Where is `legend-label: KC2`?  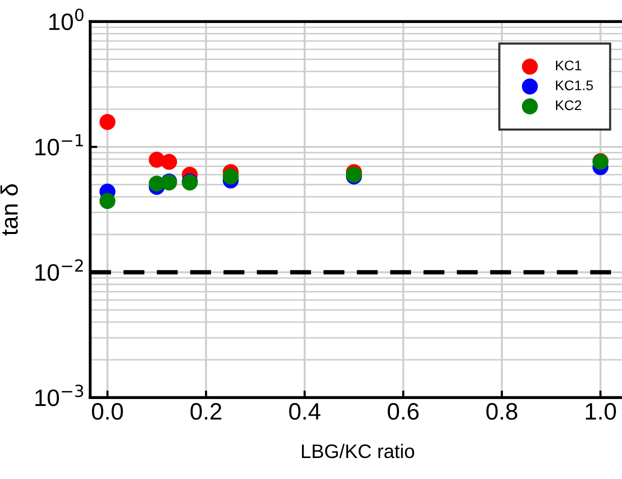
legend-label: KC2 is located at coordinates (569, 105).